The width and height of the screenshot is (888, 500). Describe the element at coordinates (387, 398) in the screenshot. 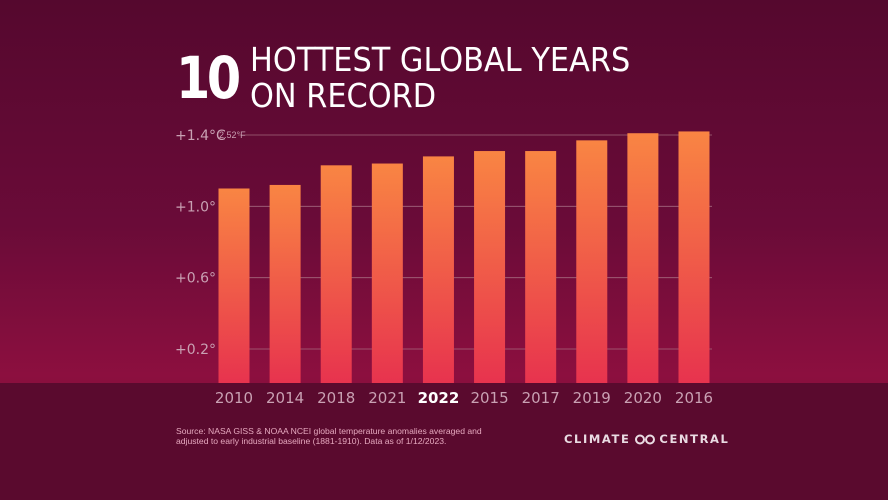

I see `x-tick-label: 2021` at that location.